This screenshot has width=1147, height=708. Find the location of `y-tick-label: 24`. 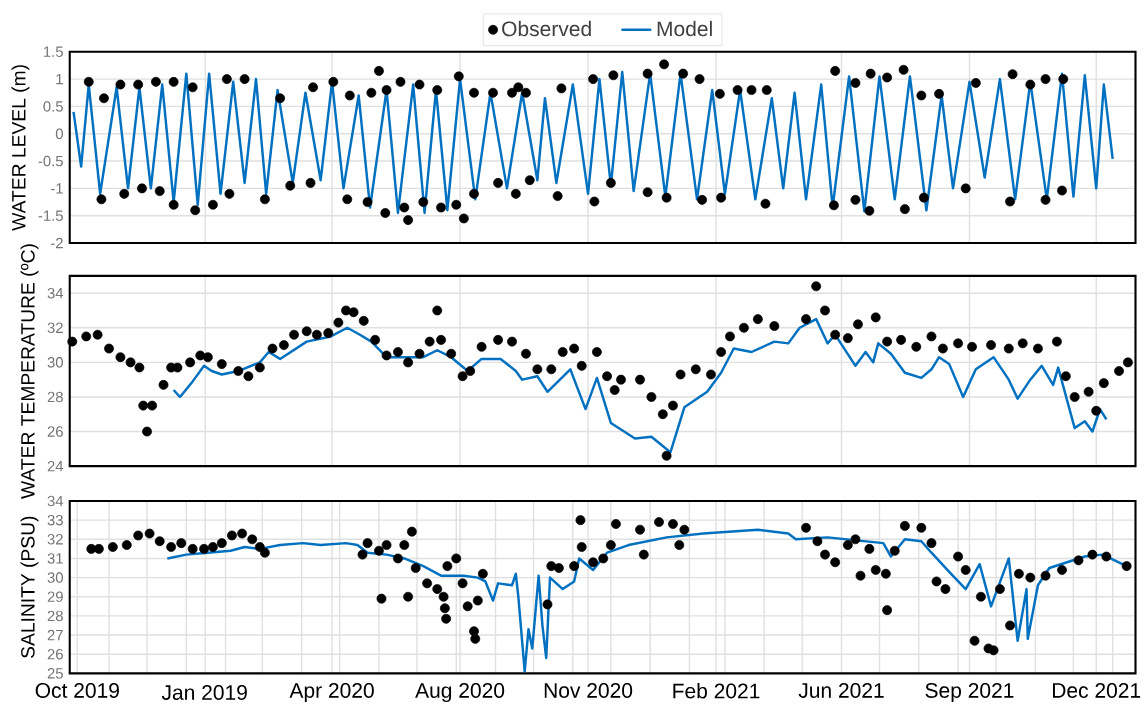

y-tick-label: 24 is located at coordinates (55, 466).